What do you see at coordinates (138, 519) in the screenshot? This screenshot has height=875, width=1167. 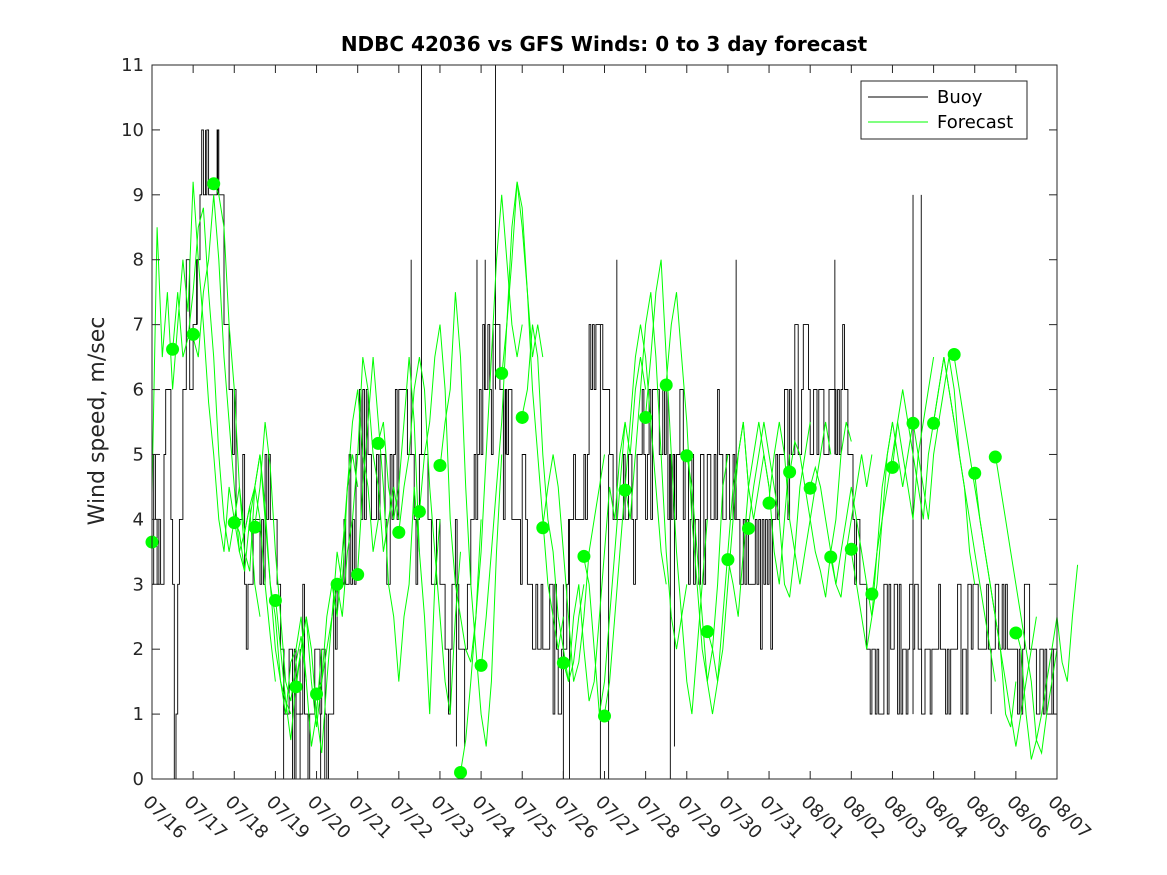 I see `y-tick-label: 4` at bounding box center [138, 519].